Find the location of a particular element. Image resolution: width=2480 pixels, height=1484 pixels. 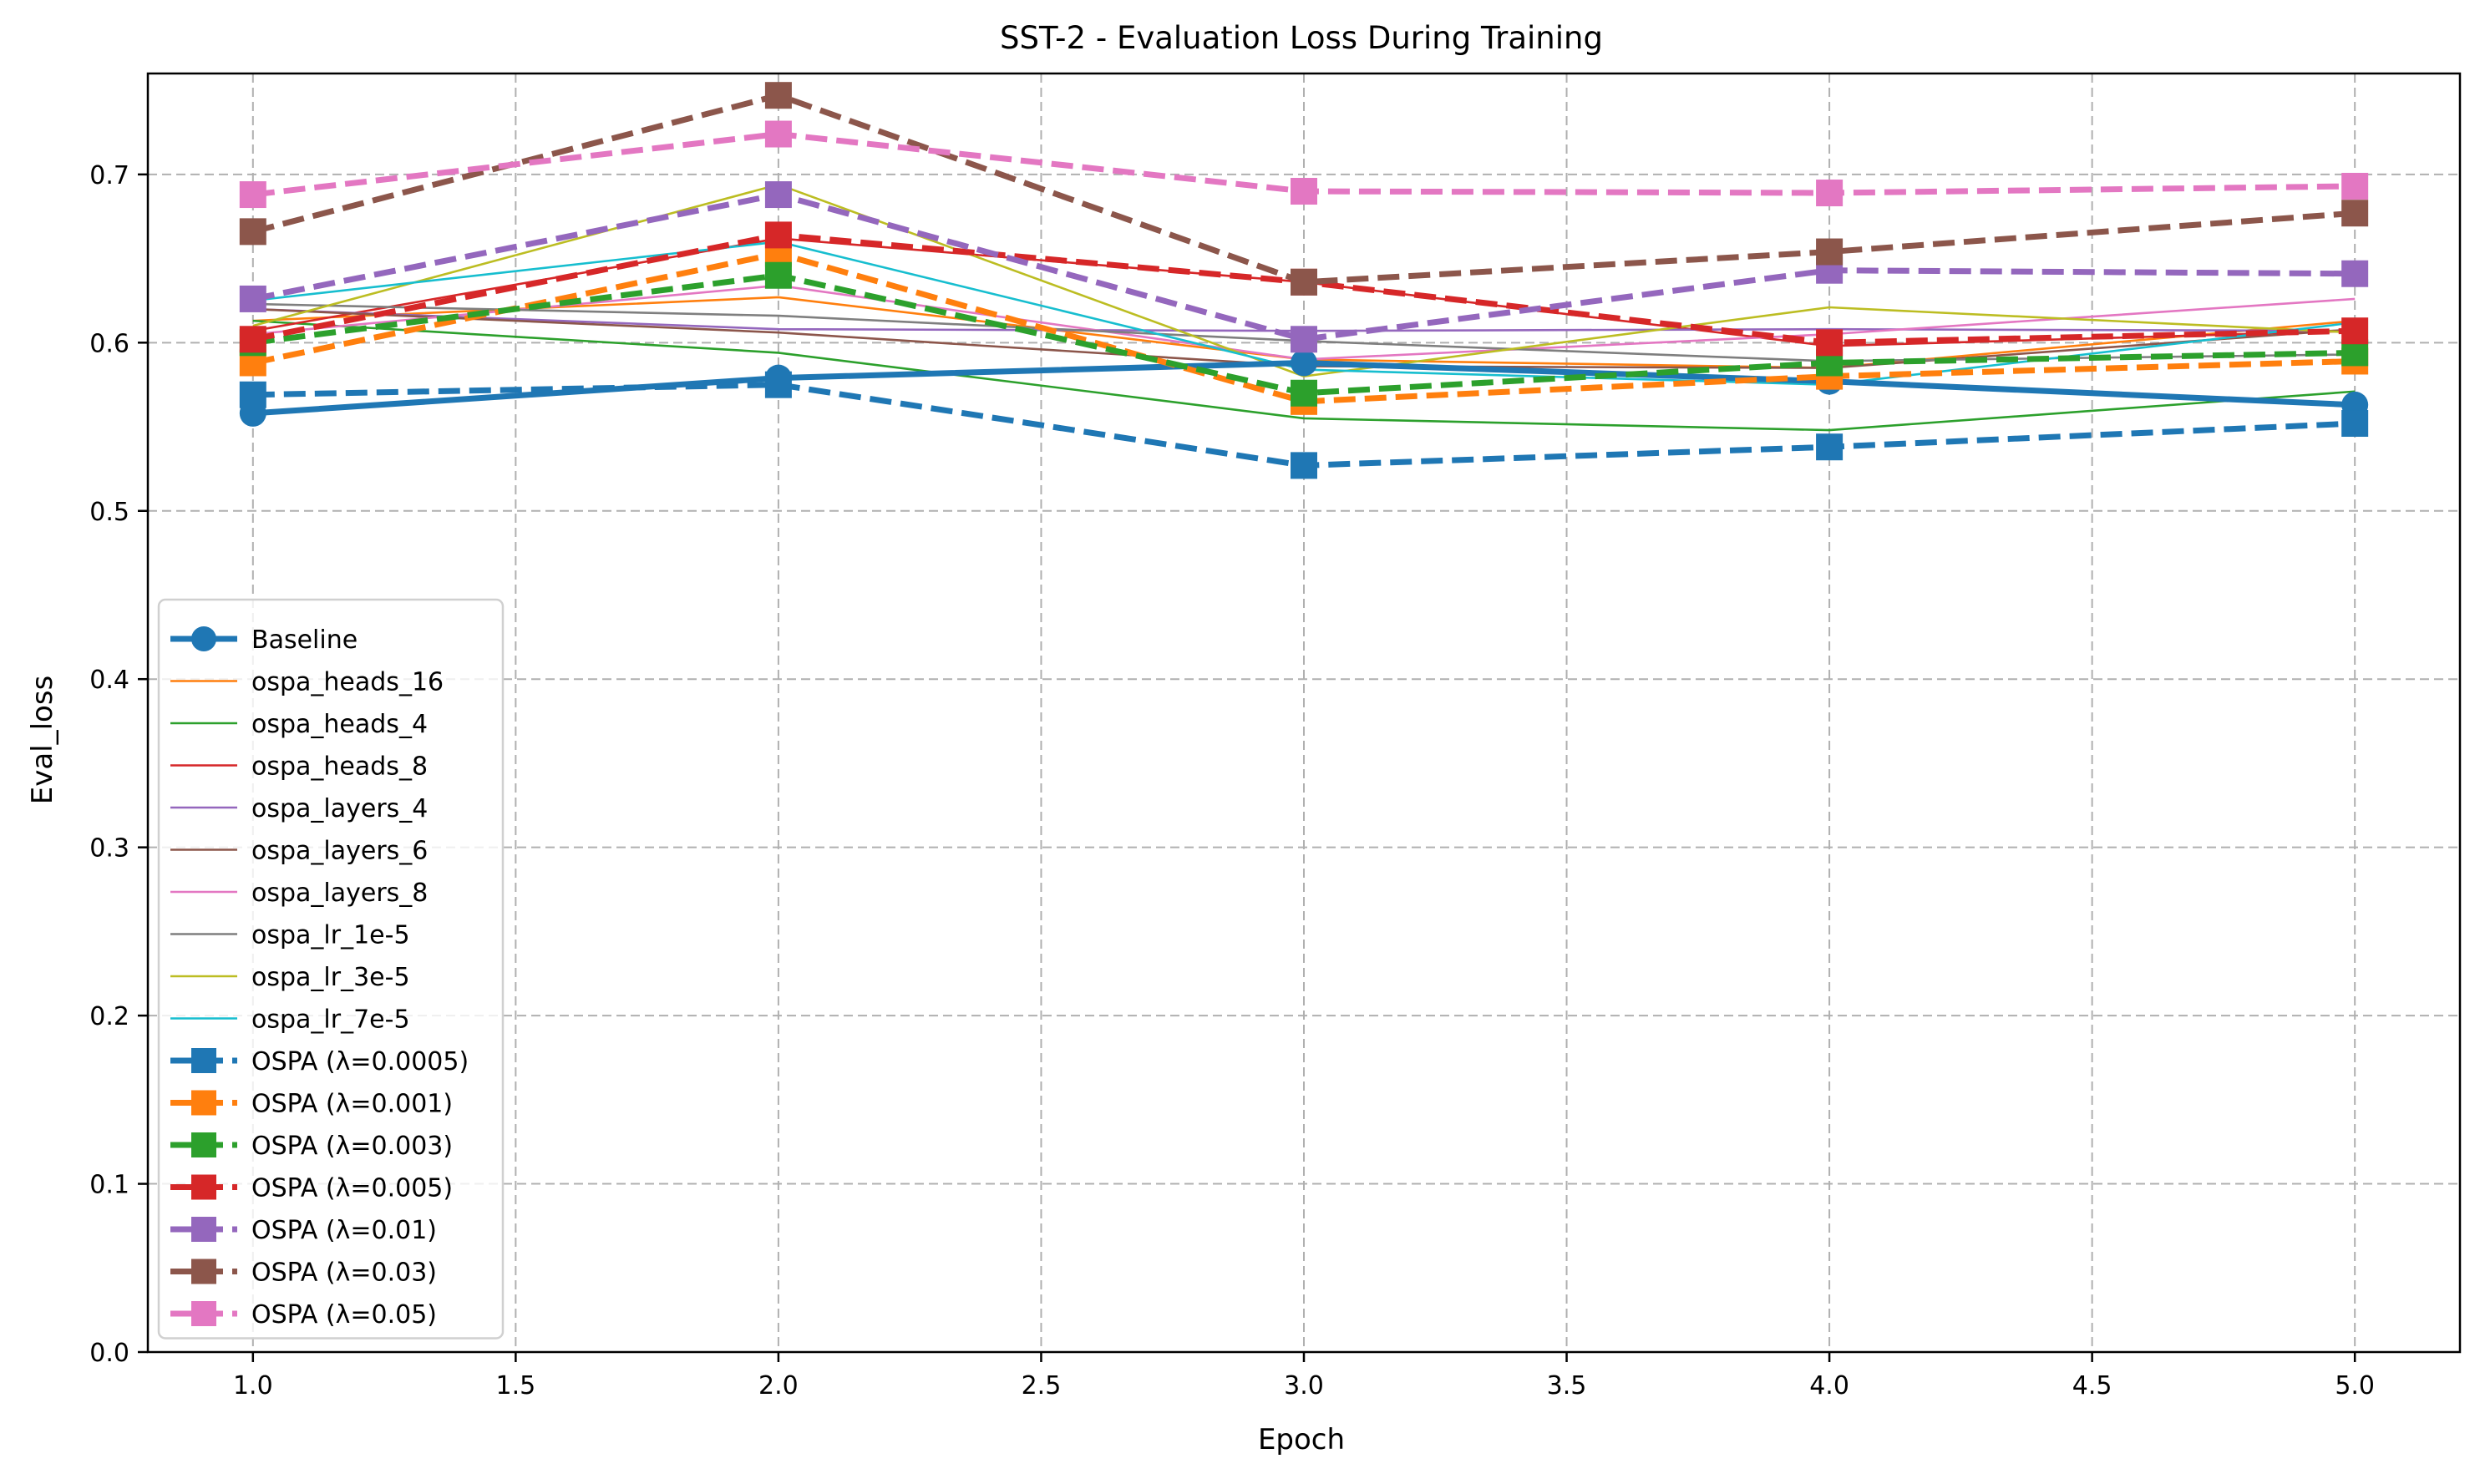

x-tick-label: 1.5 is located at coordinates (516, 1385).